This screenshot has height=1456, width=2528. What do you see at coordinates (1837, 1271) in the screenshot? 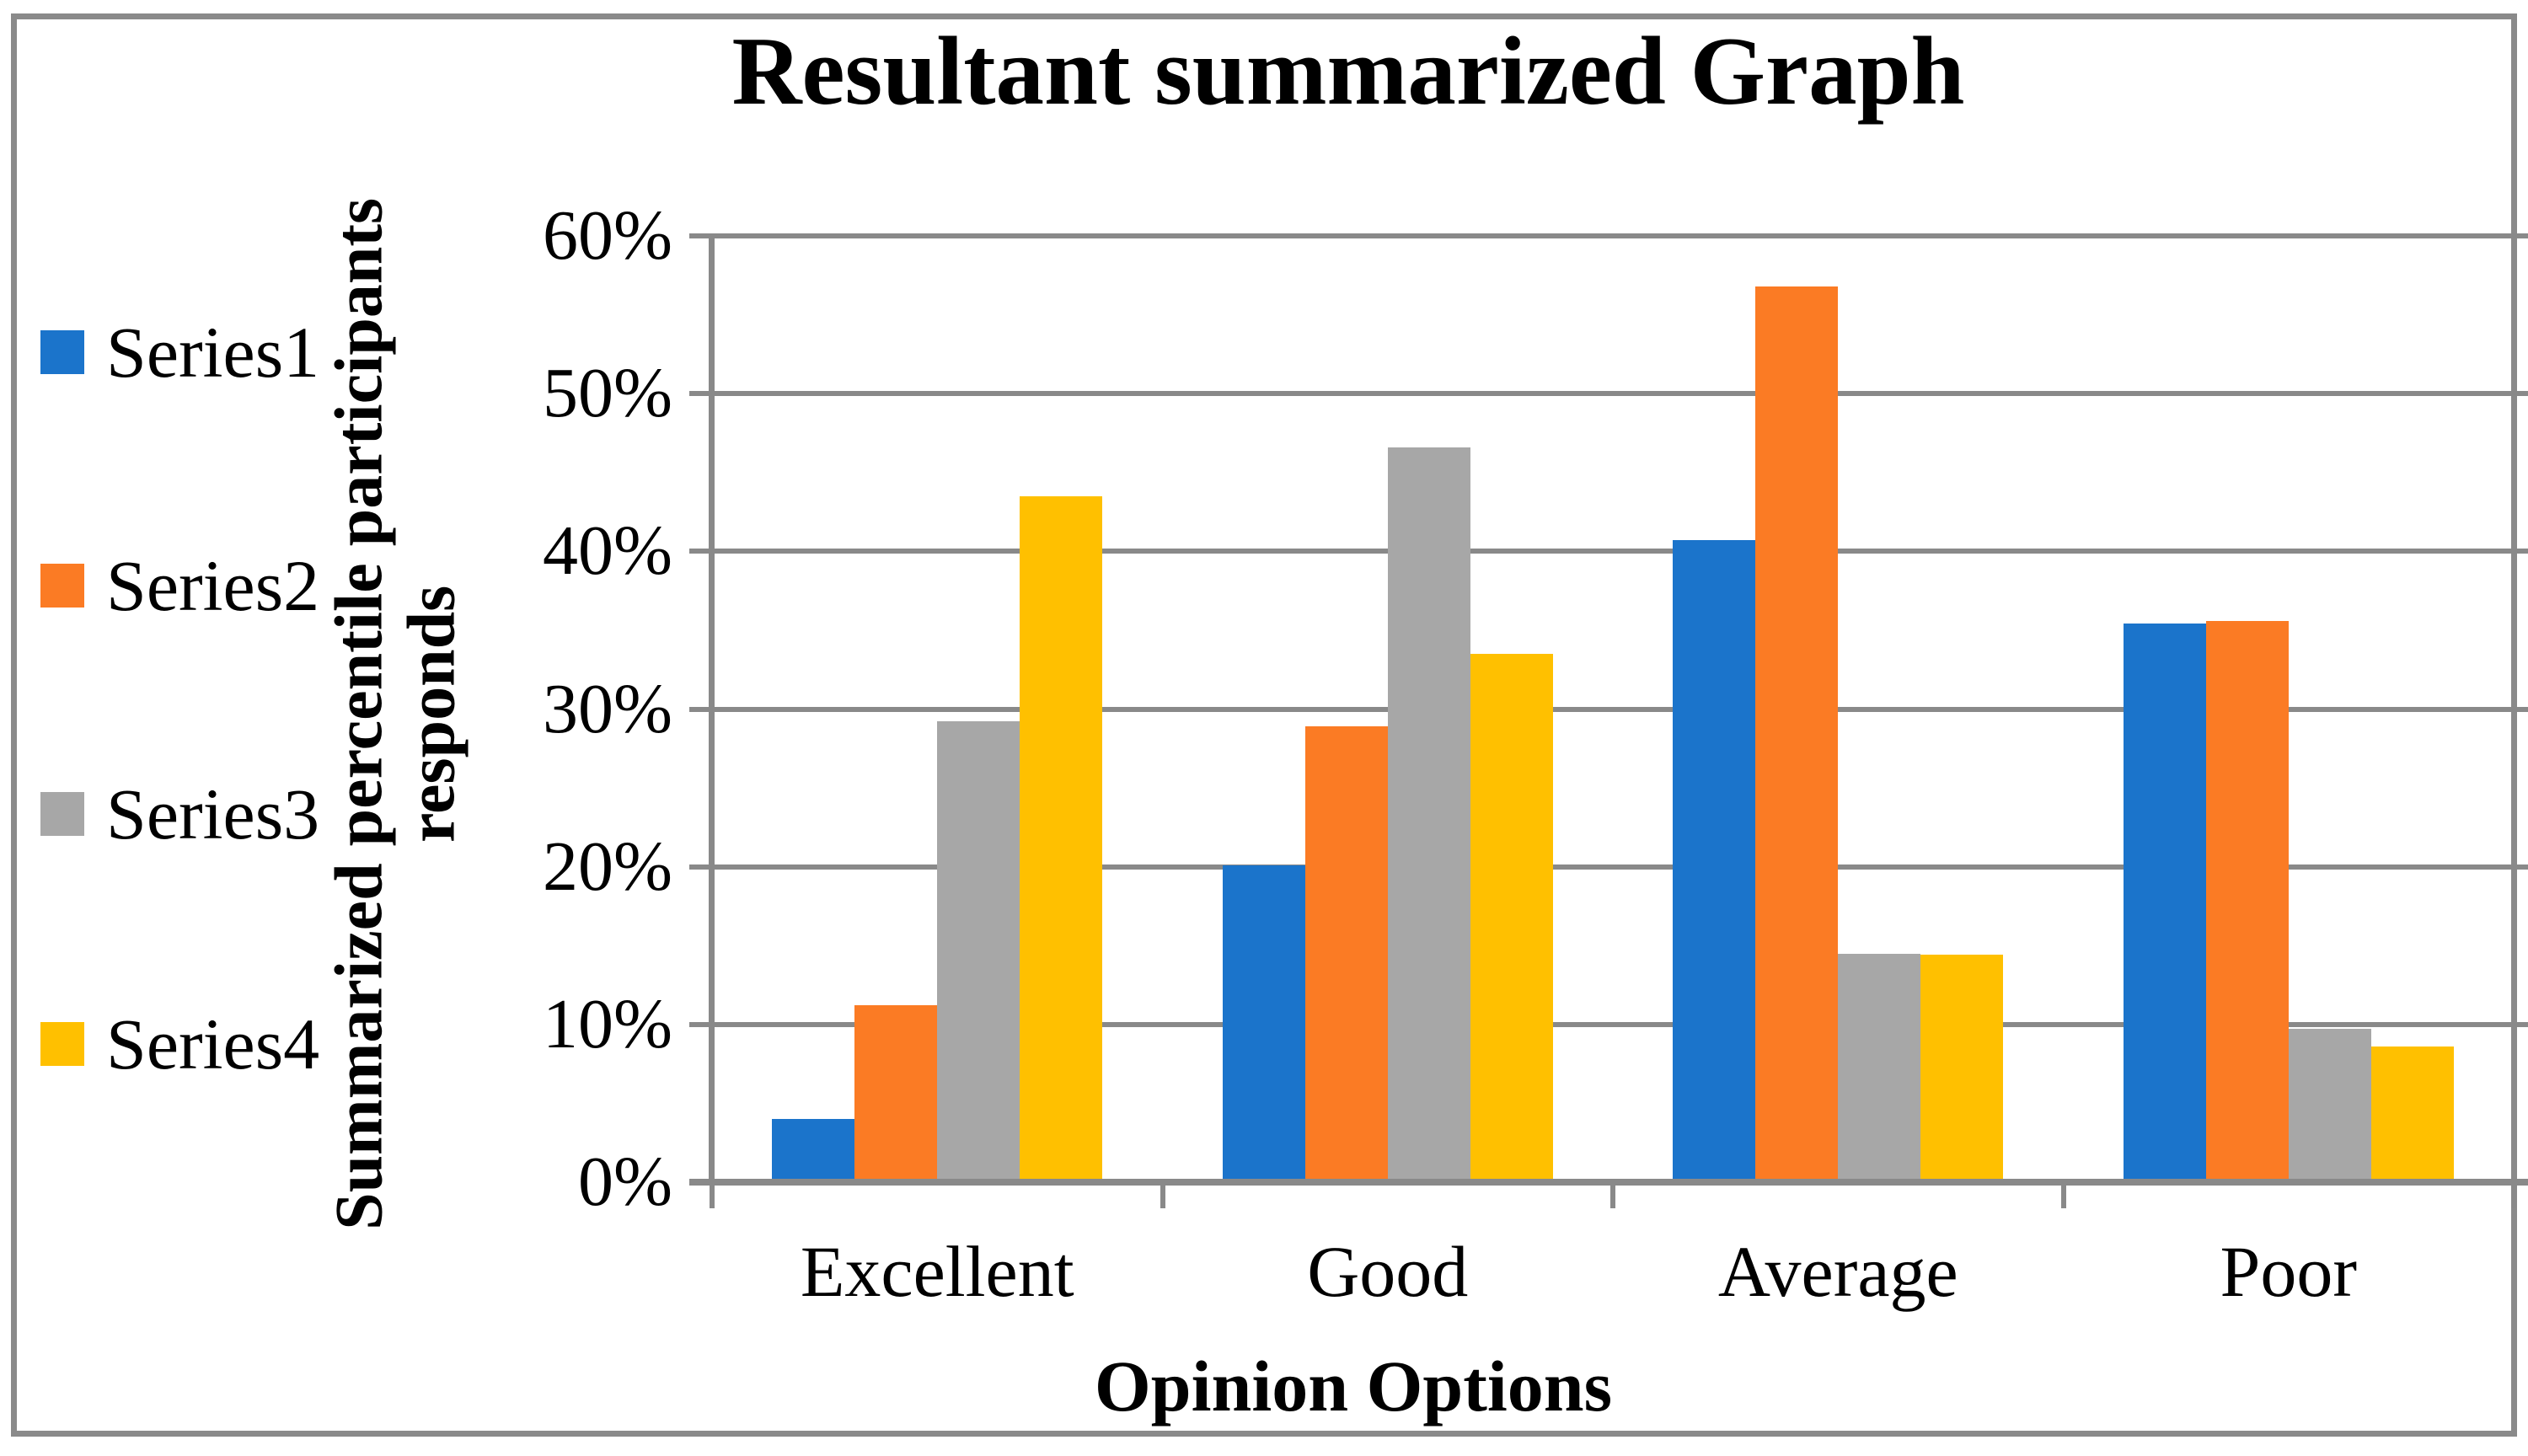
I see `category-label-average: Average` at bounding box center [1837, 1271].